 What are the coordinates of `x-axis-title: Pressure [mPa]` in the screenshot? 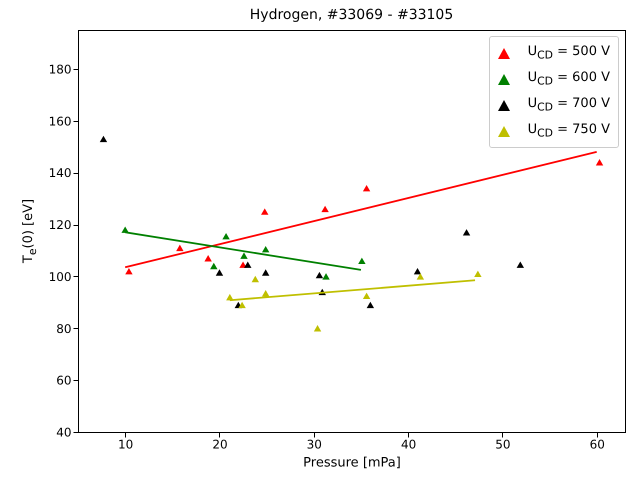 It's located at (352, 463).